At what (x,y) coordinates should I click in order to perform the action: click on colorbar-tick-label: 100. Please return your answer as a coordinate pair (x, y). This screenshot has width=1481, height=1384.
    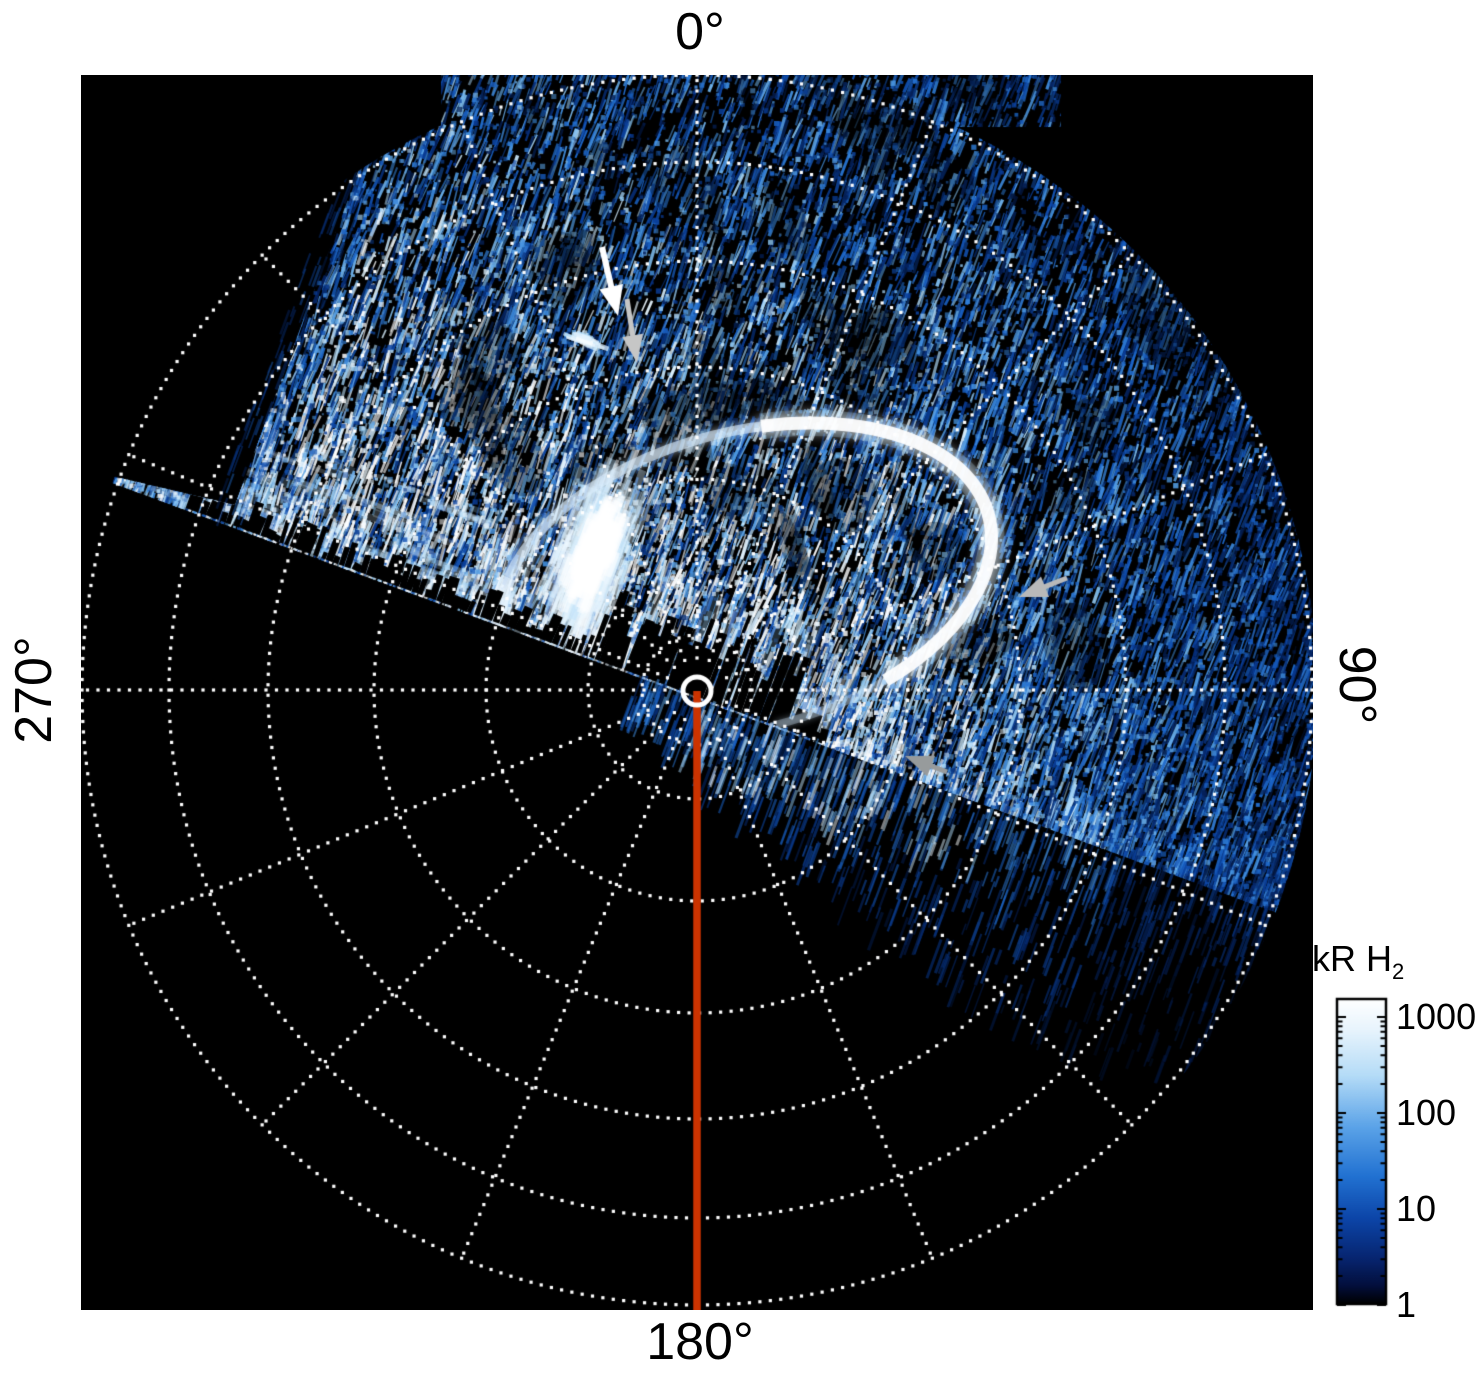
    Looking at the image, I should click on (1426, 1112).